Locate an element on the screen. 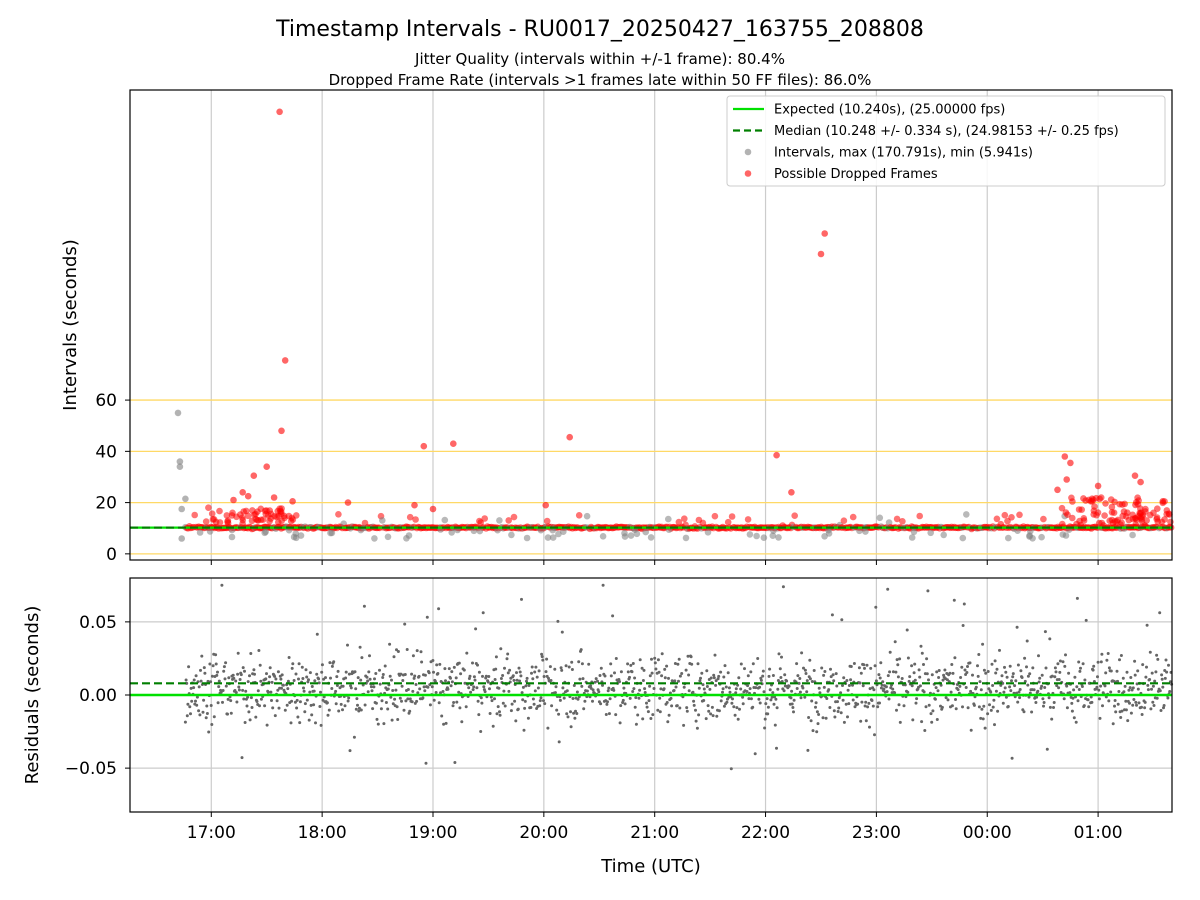 The image size is (1200, 900). intervals-y-tick-label: 60 is located at coordinates (106, 401).